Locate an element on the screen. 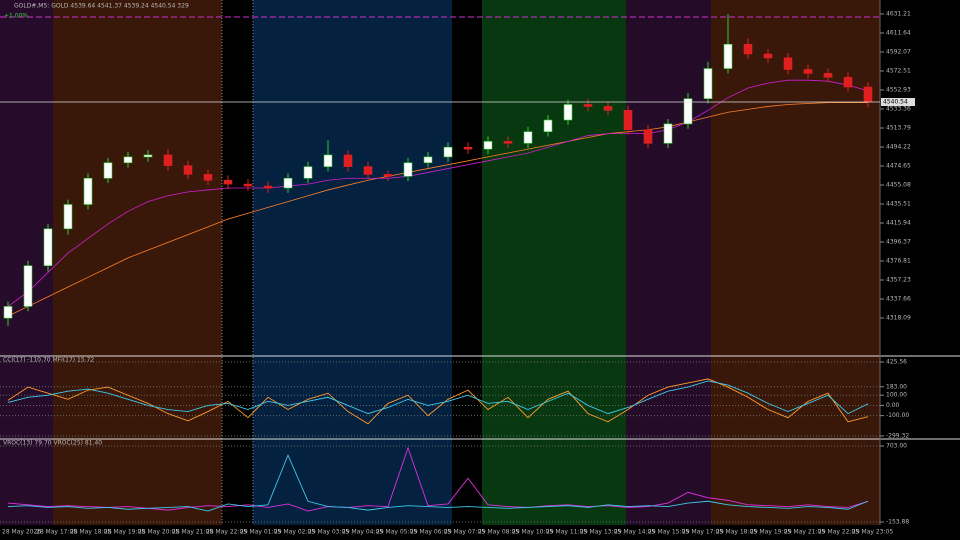 The height and width of the screenshot is (540, 960). panel-title: VROC(13) 79.70 VROC(25) 81.40 is located at coordinates (52, 443).